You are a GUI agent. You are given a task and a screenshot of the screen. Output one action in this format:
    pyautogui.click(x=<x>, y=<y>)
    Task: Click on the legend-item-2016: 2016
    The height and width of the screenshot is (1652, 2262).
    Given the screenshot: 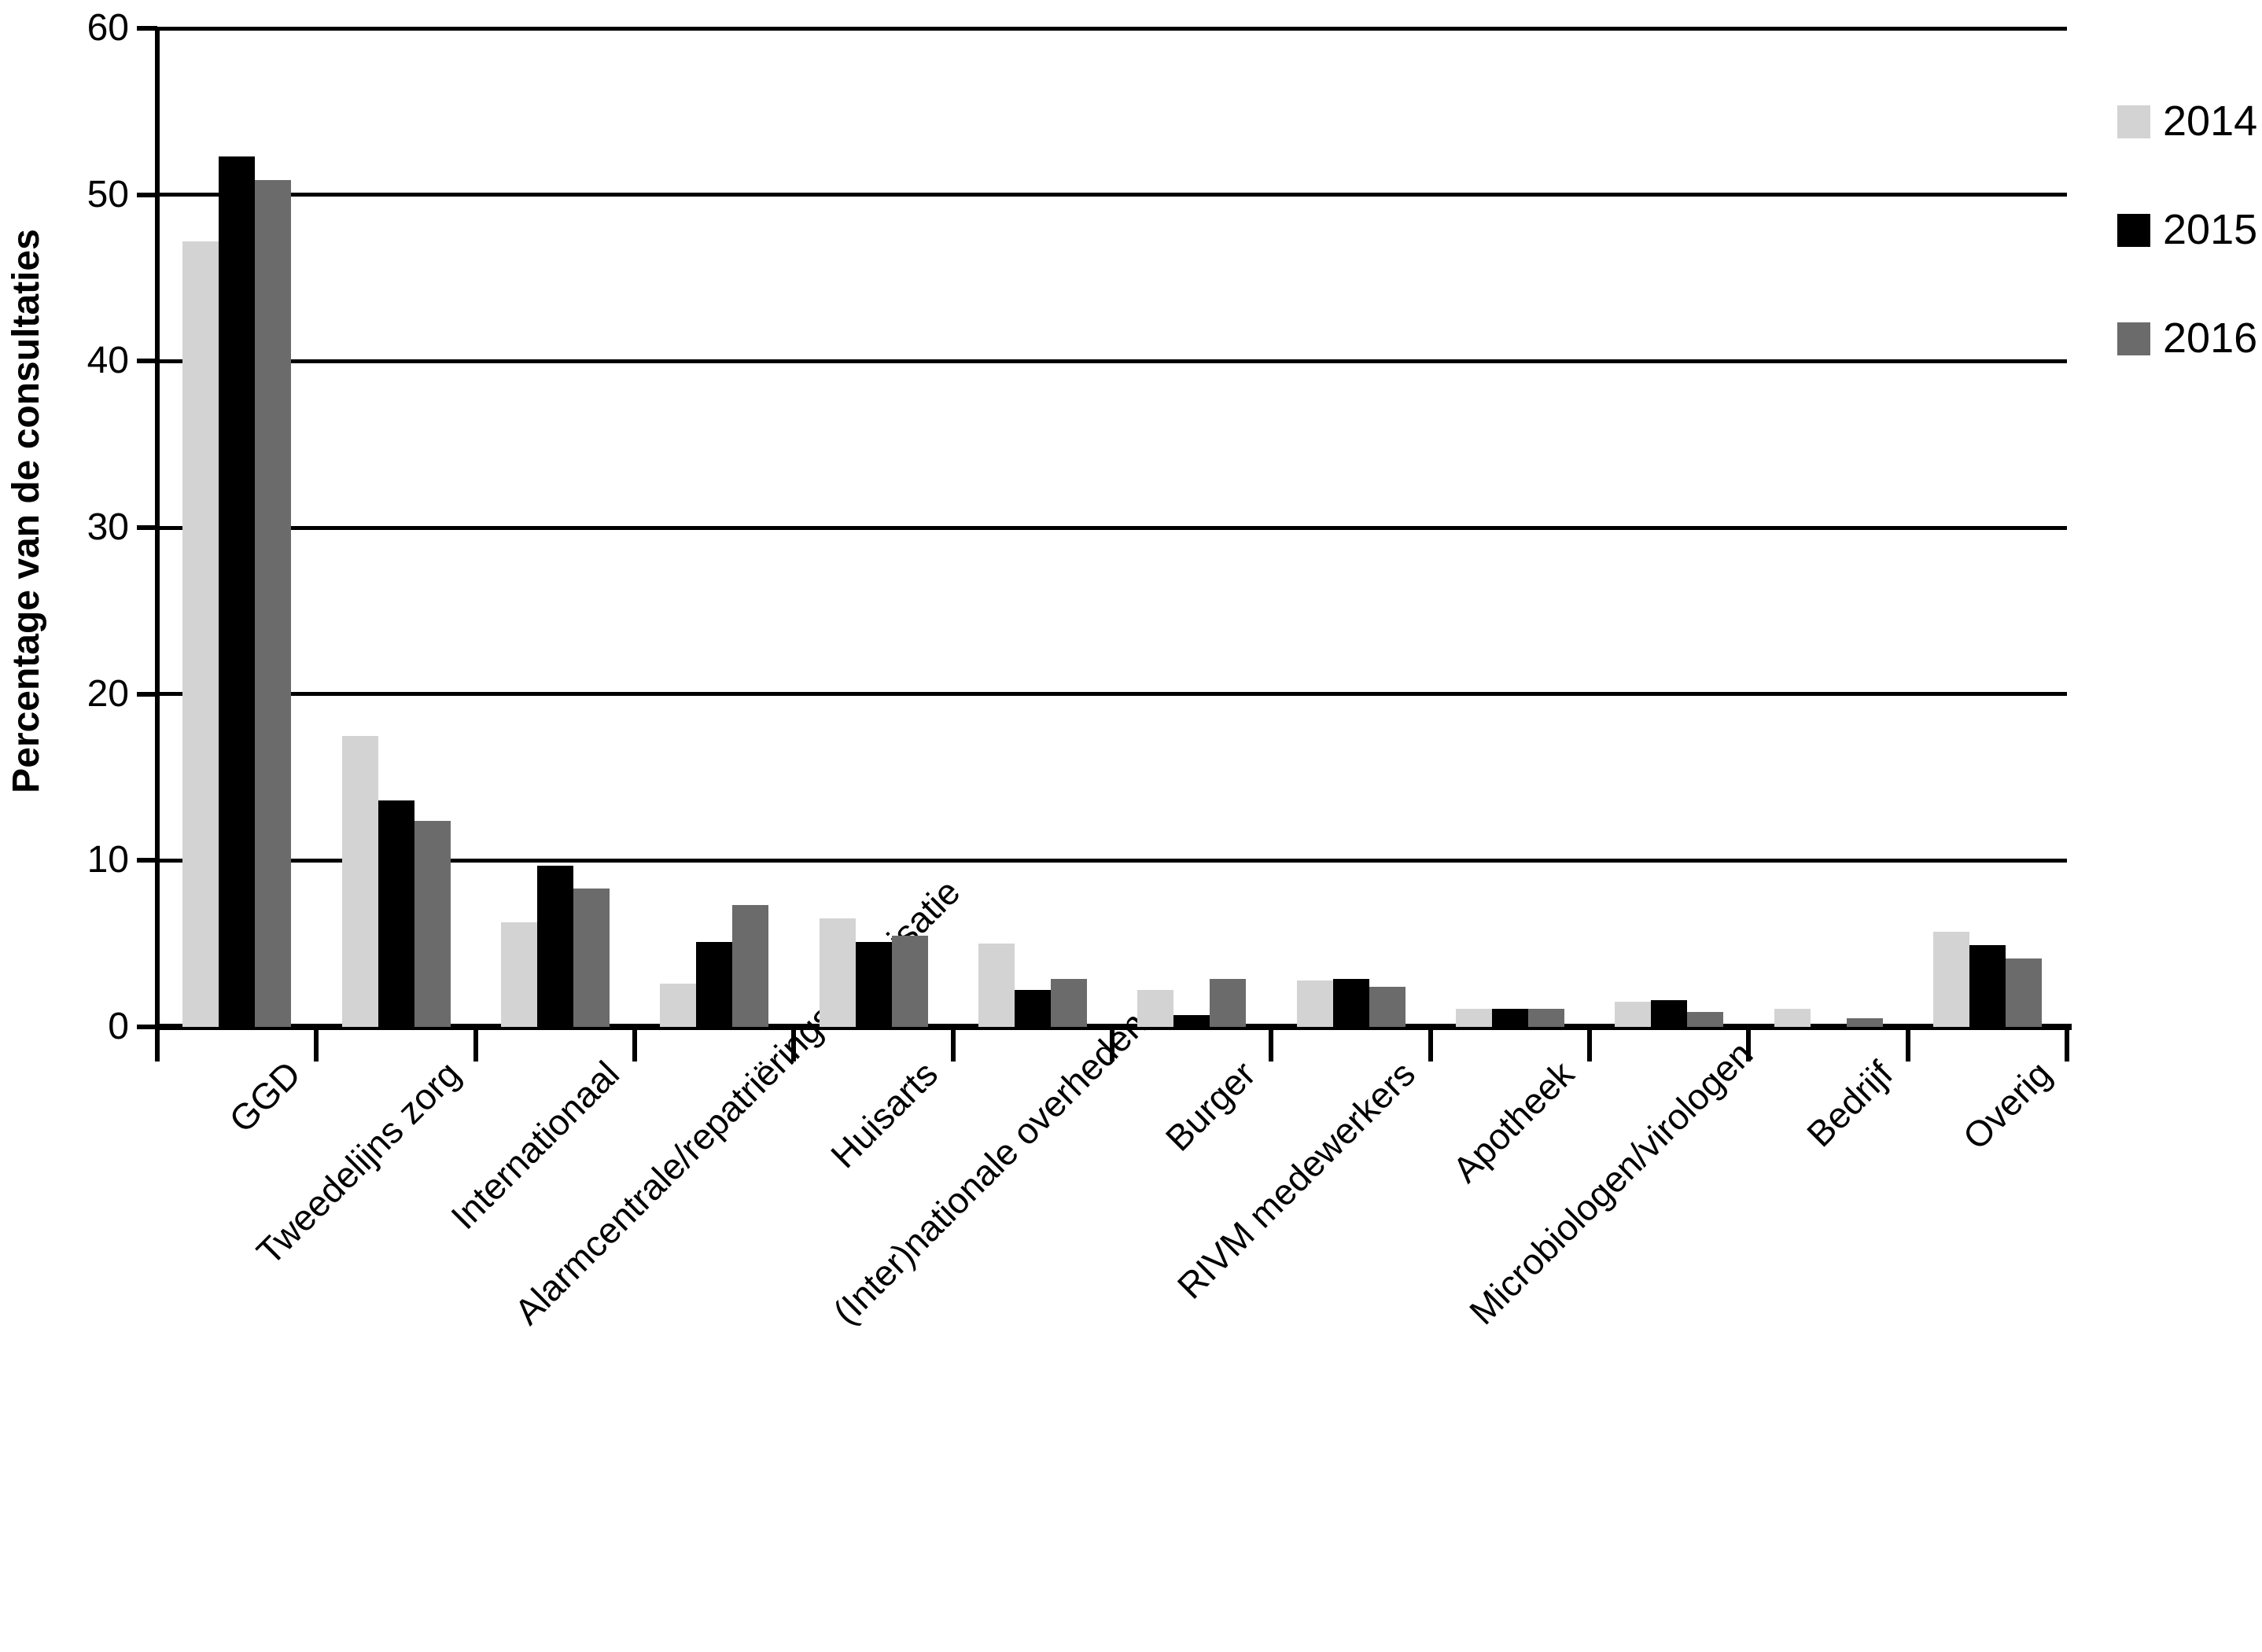 What is the action you would take?
    pyautogui.click(x=2189, y=338)
    